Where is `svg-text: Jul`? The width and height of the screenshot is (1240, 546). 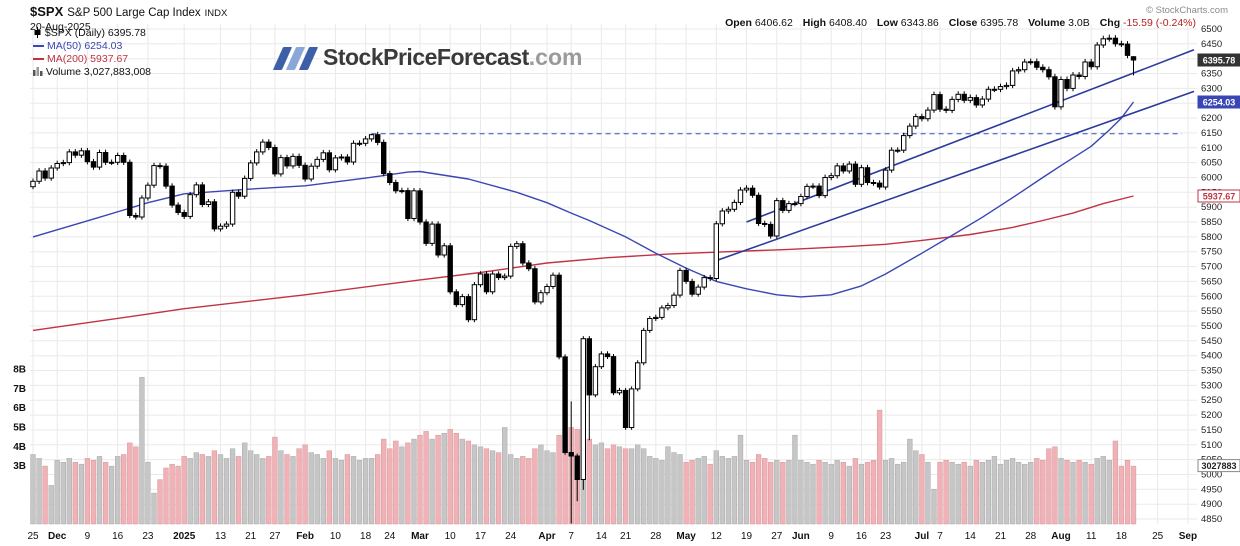 svg-text: Jul is located at coordinates (922, 536).